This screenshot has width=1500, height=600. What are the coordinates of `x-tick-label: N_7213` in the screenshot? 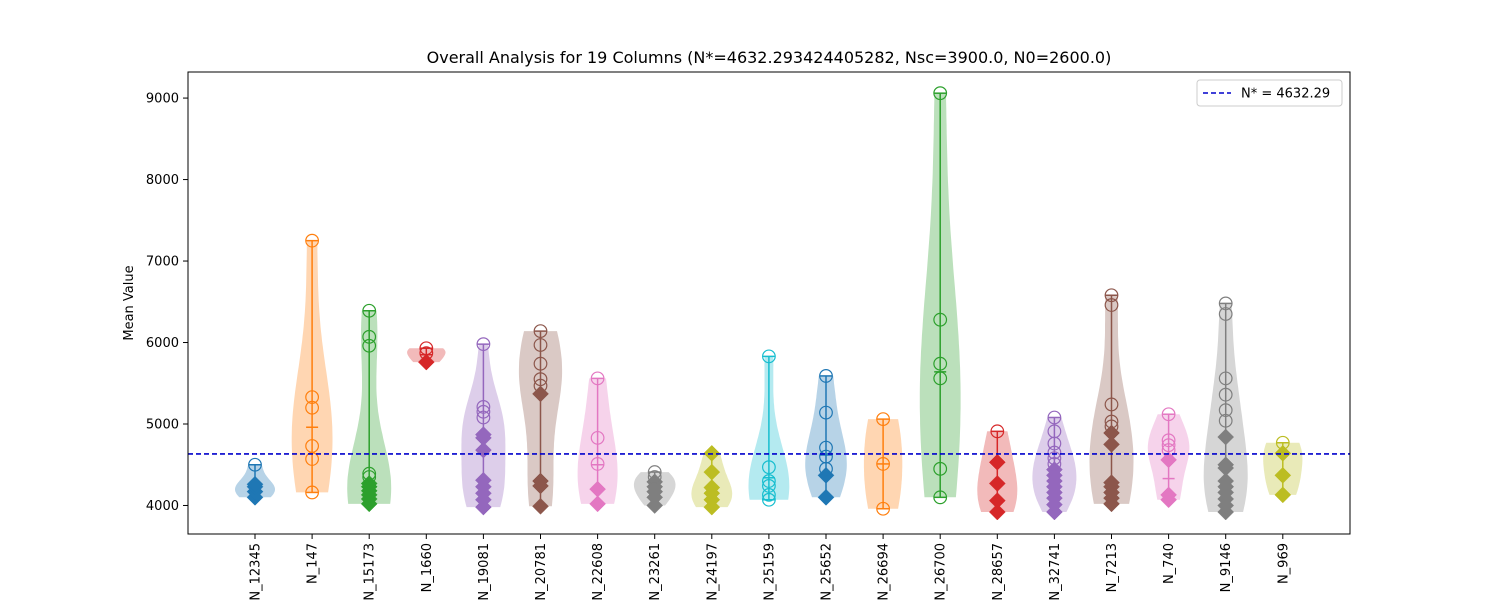 It's located at (1112, 567).